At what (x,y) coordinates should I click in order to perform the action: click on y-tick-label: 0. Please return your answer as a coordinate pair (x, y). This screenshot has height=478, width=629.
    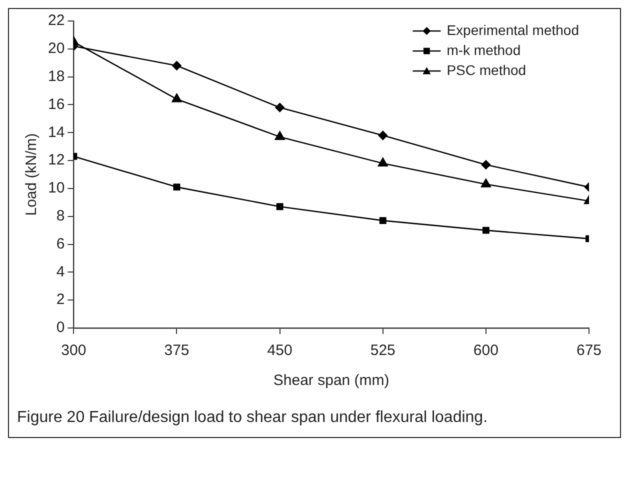
    Looking at the image, I should click on (60, 327).